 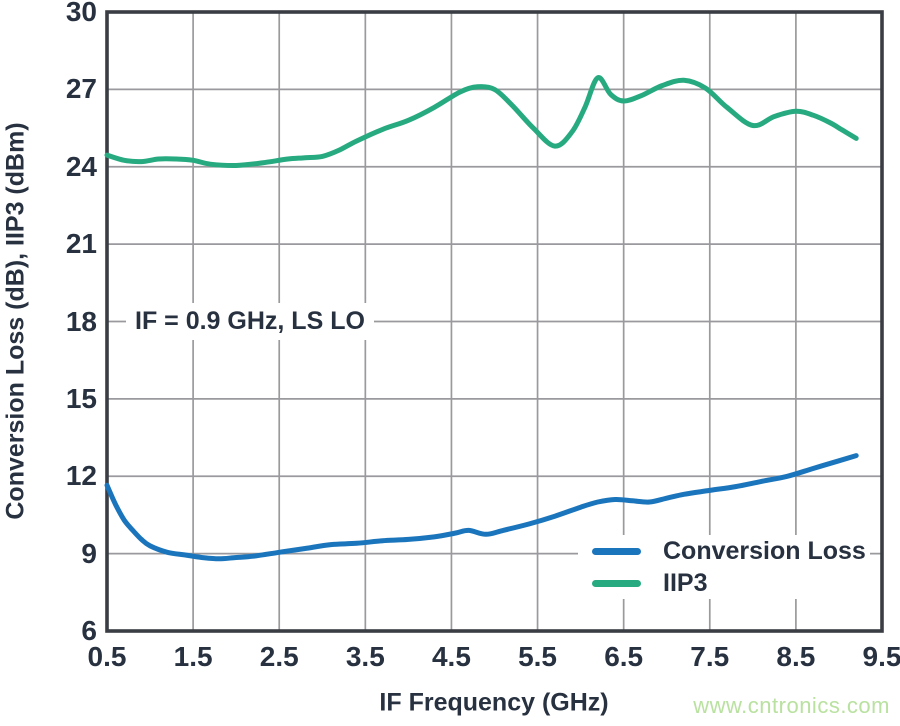 What do you see at coordinates (724, 567) in the screenshot?
I see `legend: Conversion Loss IIP3` at bounding box center [724, 567].